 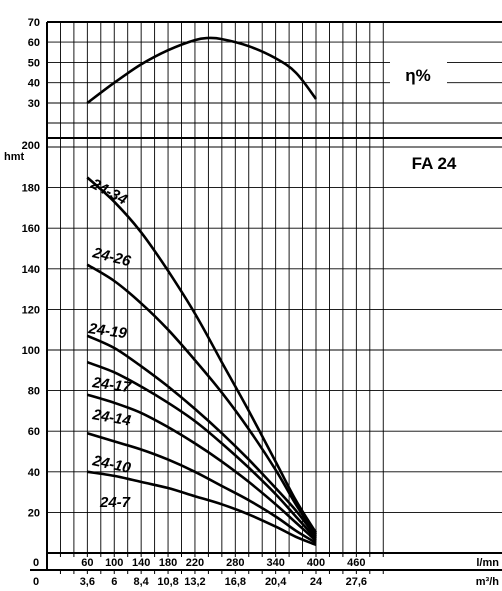 I want to click on x-tick-label-lmn: 140, so click(x=141, y=563).